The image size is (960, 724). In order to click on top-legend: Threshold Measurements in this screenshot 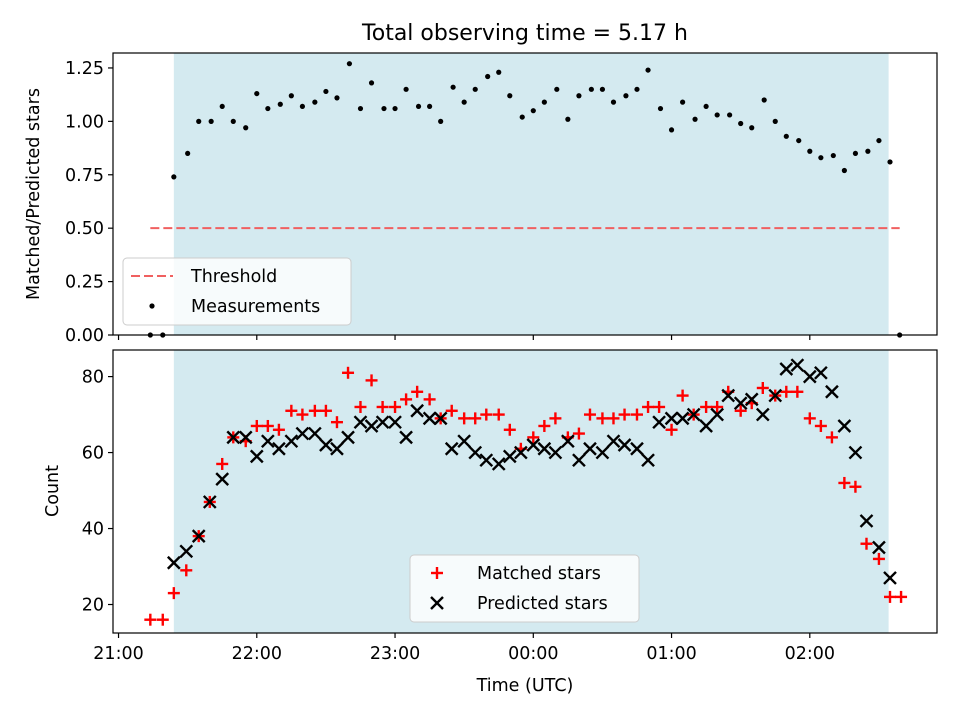, I will do `click(237, 291)`.